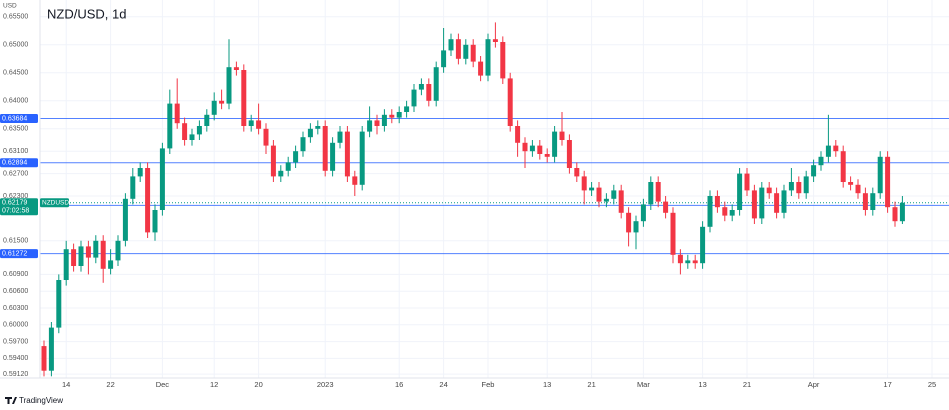  Describe the element at coordinates (887, 384) in the screenshot. I see `x-tick-label: 17` at that location.